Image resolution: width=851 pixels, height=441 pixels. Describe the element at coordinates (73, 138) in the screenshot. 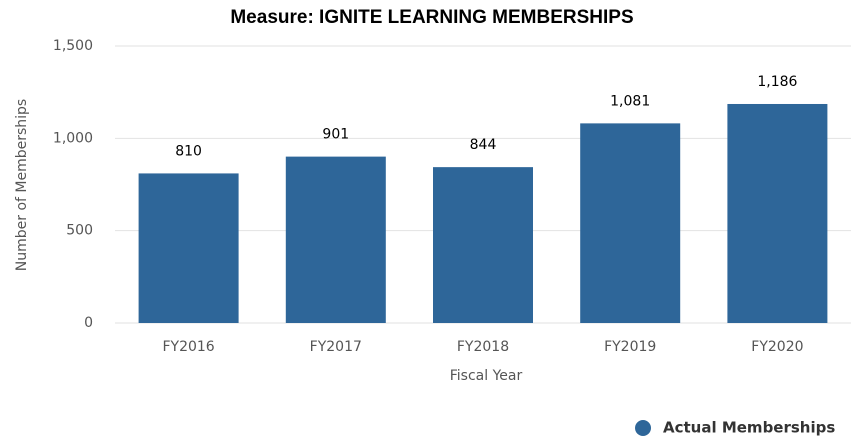

I see `y-tick-label: 1,000` at that location.